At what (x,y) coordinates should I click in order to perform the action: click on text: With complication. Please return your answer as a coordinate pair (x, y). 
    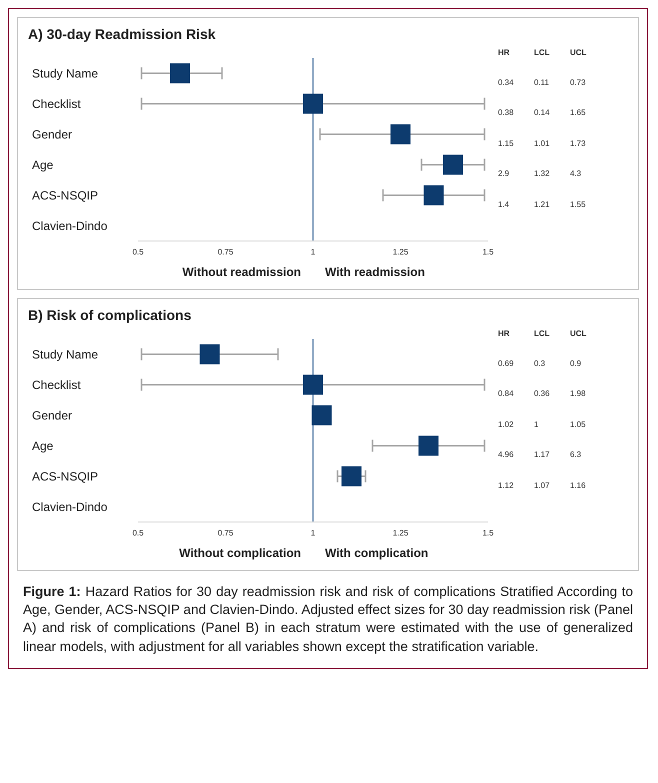
    Looking at the image, I should click on (376, 553).